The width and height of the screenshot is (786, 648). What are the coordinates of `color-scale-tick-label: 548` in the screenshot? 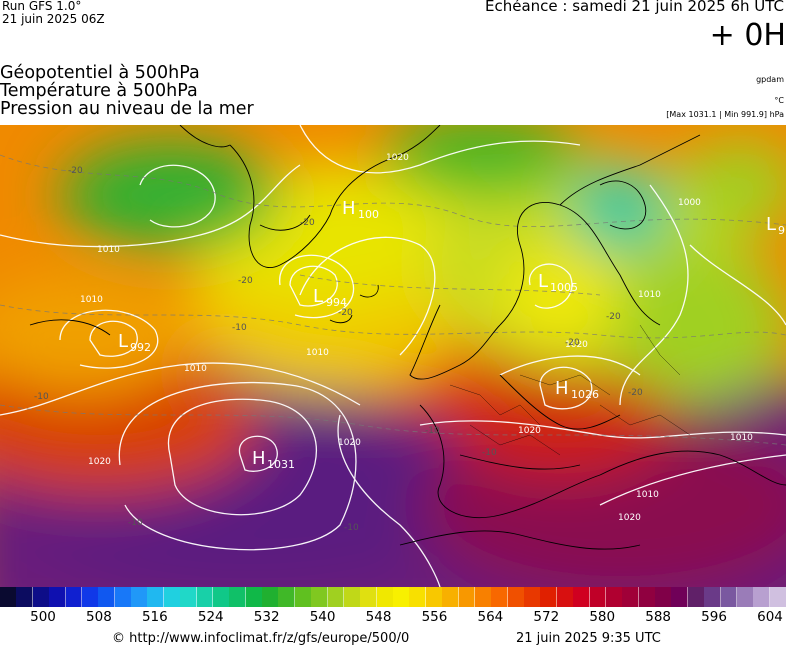 It's located at (378, 617).